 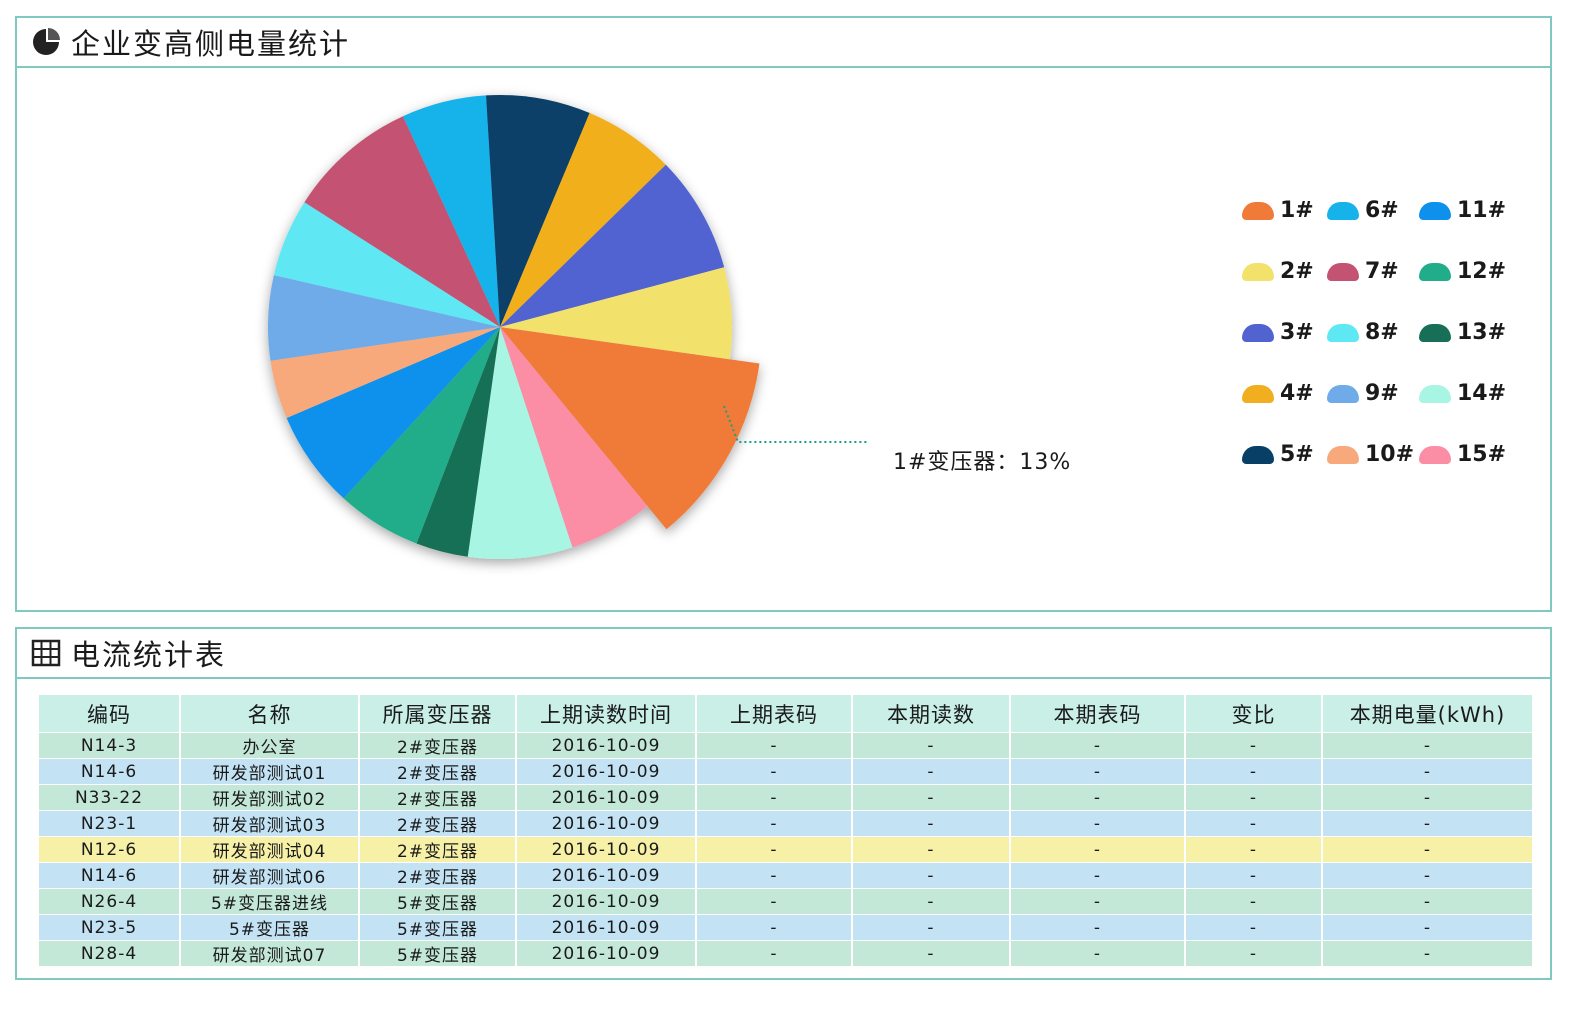 What do you see at coordinates (46, 41) in the screenshot?
I see `pie-chart-icon` at bounding box center [46, 41].